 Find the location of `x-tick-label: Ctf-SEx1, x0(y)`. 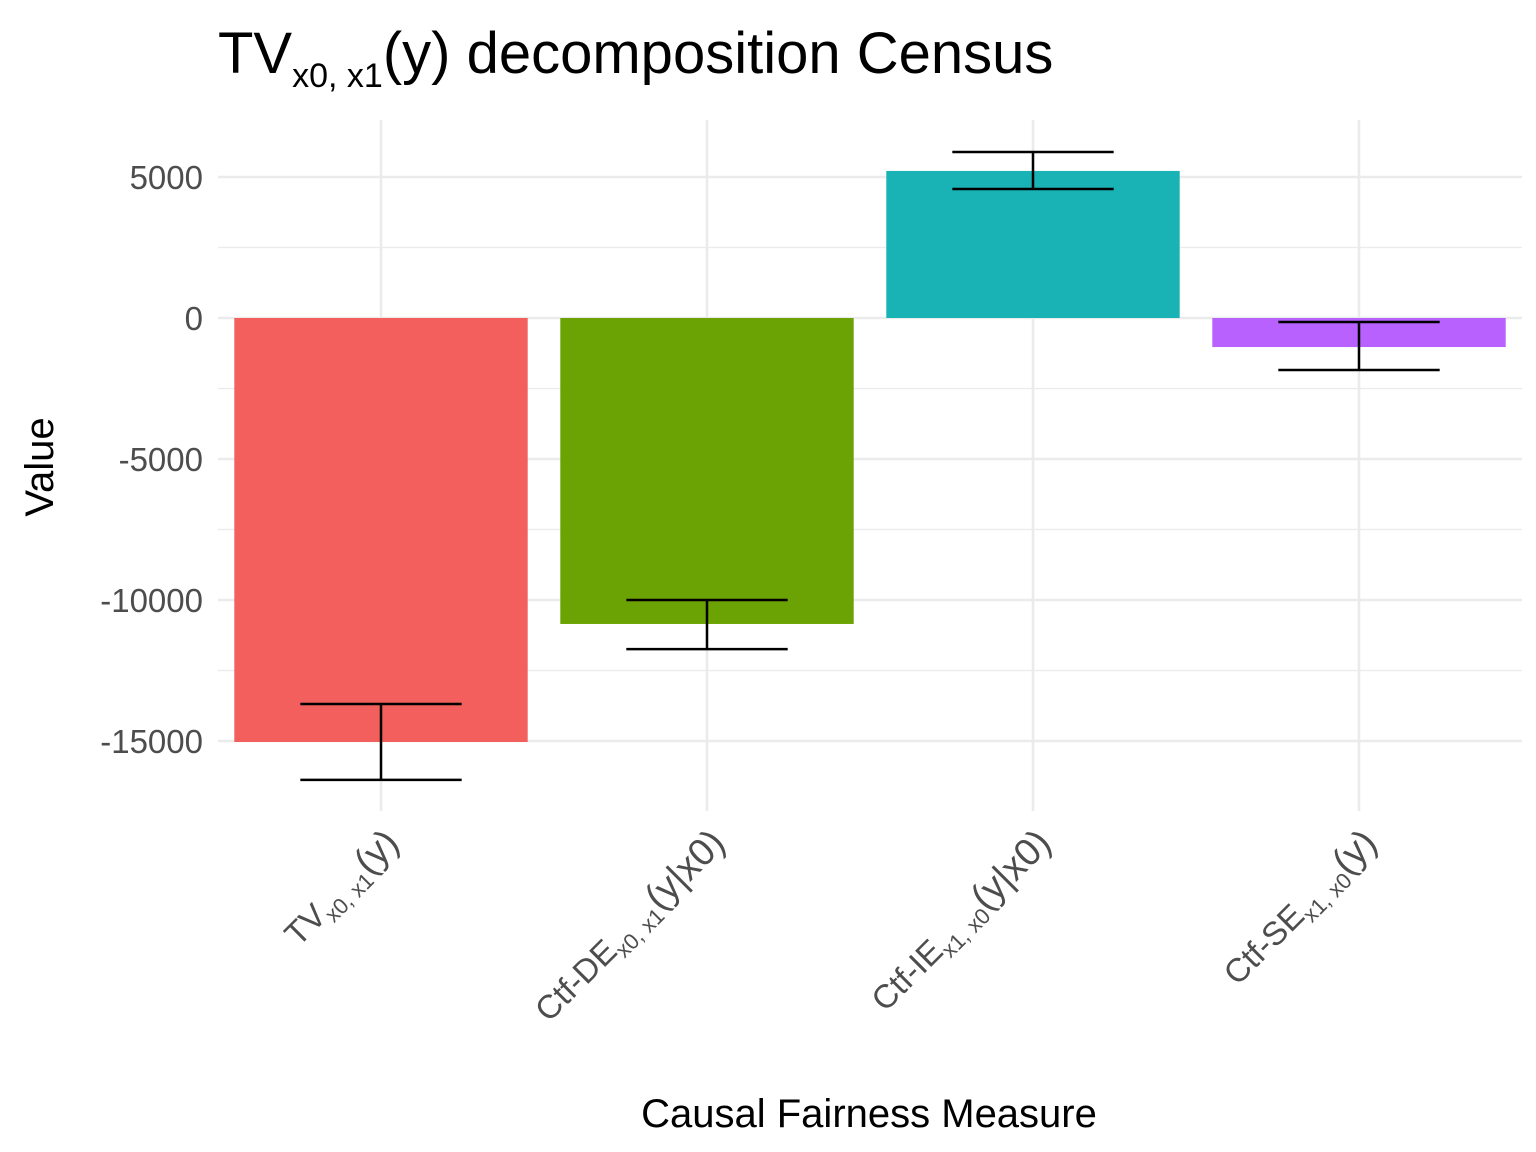

x-tick-label: Ctf-SEx1, x0(y) is located at coordinates (1301, 909).